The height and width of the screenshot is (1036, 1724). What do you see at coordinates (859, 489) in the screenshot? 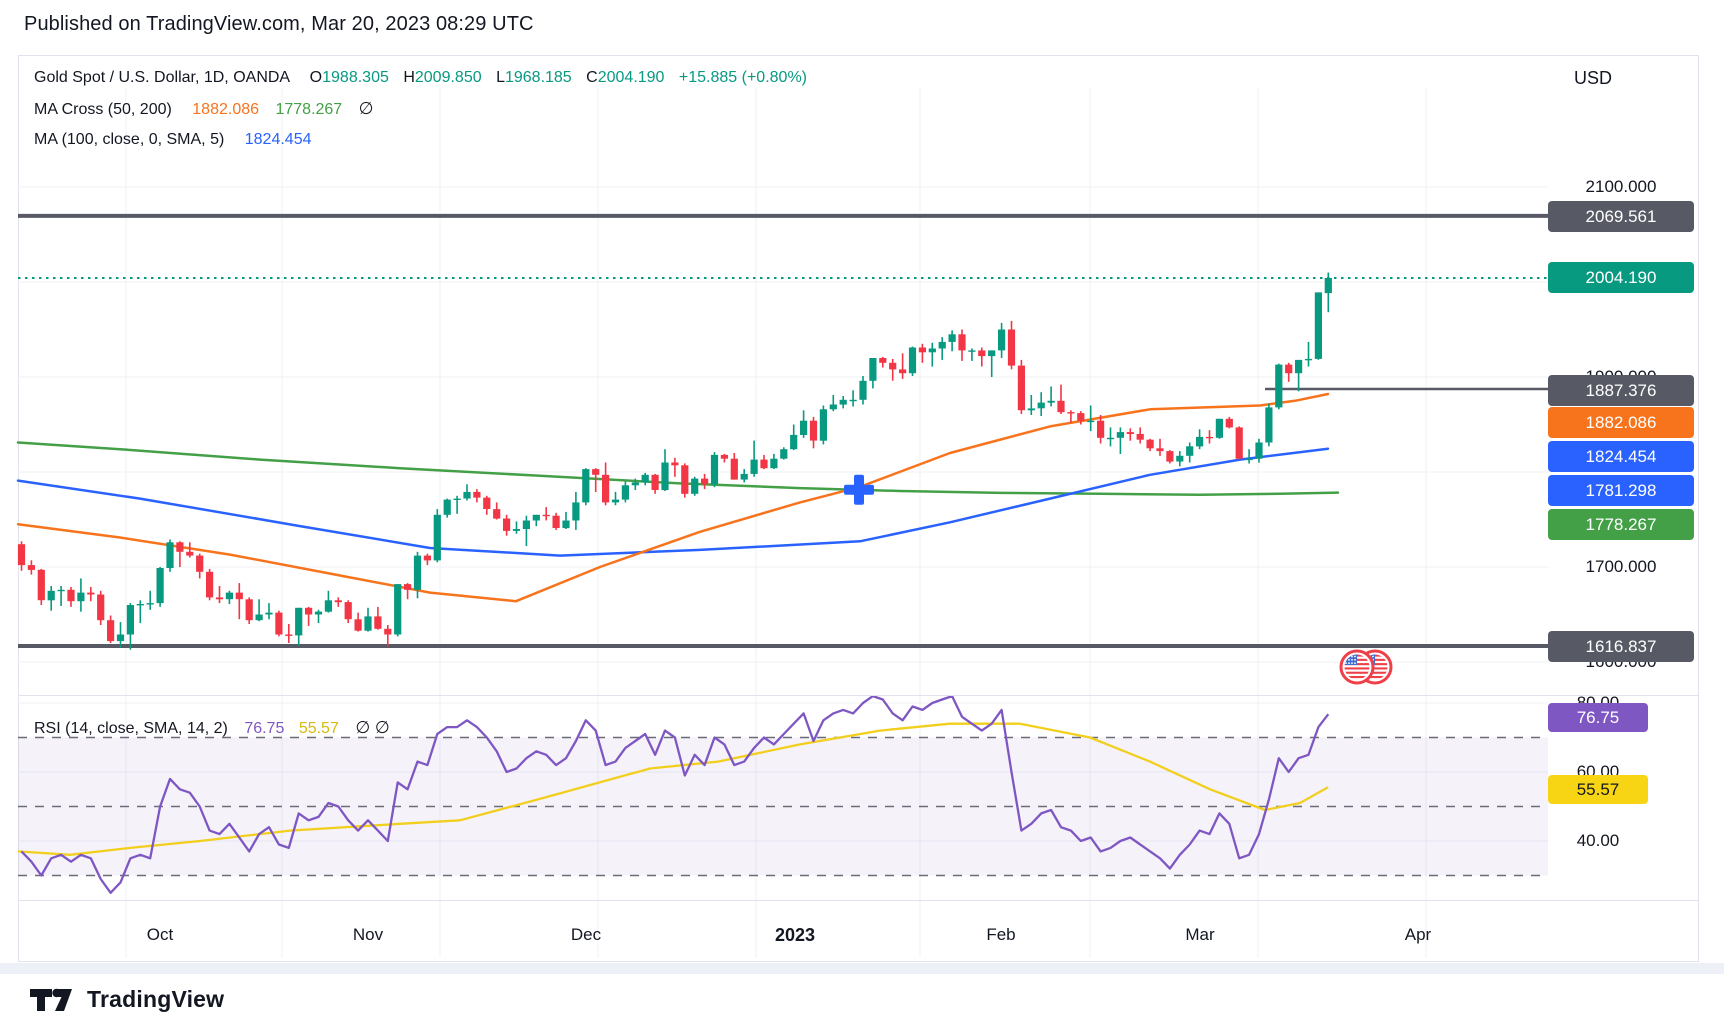
I see `ma-cross-marker-icon` at bounding box center [859, 489].